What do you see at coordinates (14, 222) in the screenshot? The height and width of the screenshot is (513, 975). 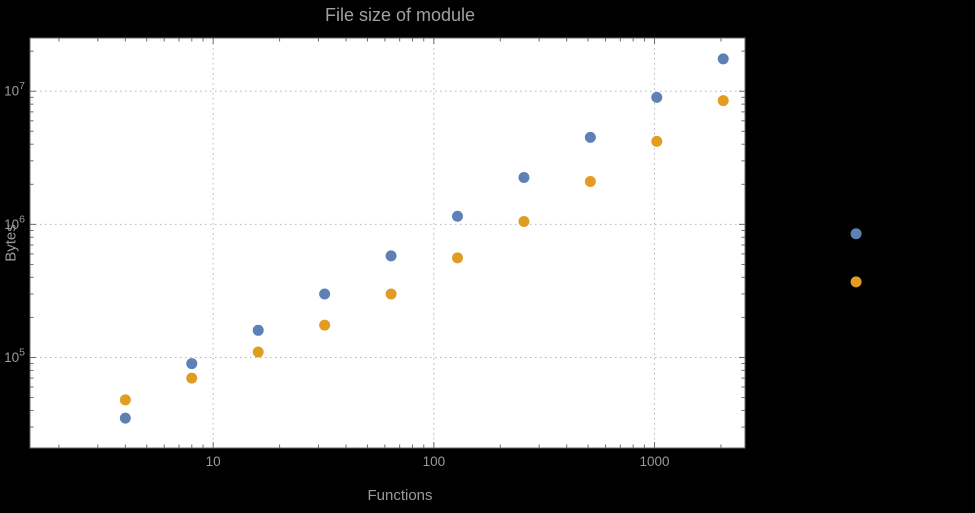 I see `y-tick-label: 10⁶` at bounding box center [14, 222].